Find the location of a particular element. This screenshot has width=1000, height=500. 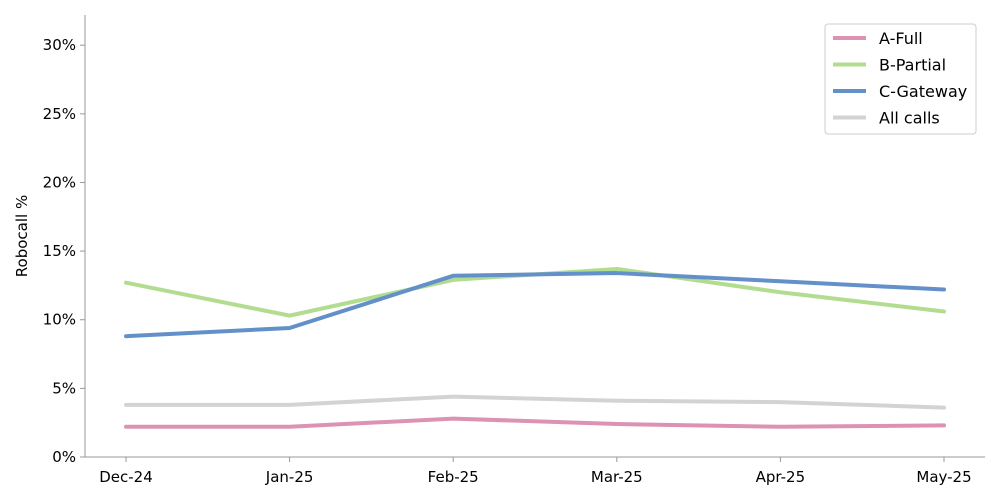

y-tick-label: 10% is located at coordinates (59, 320).